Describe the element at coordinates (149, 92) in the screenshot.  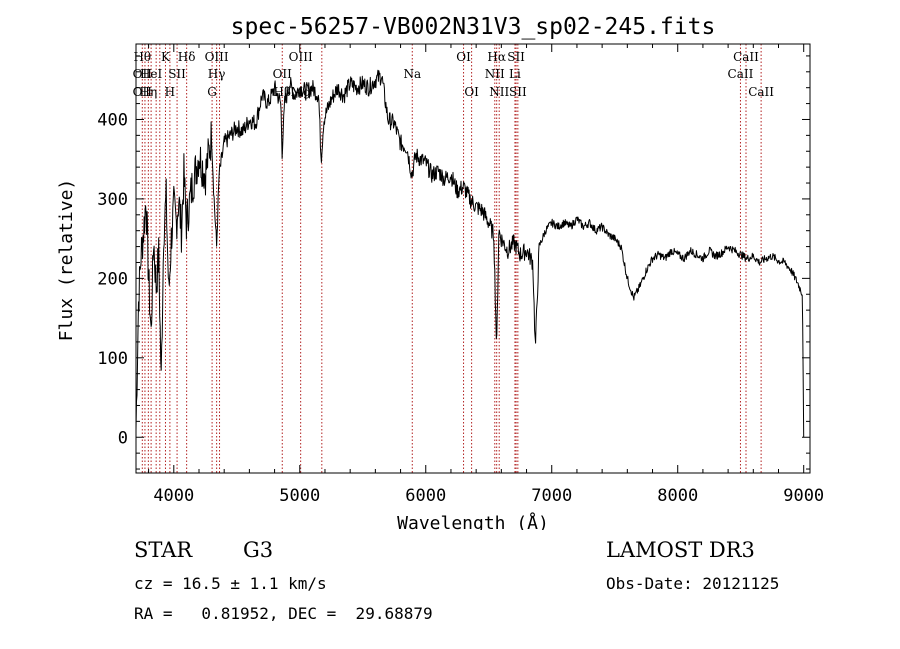
I see `spectral-line-label: Hη` at that location.